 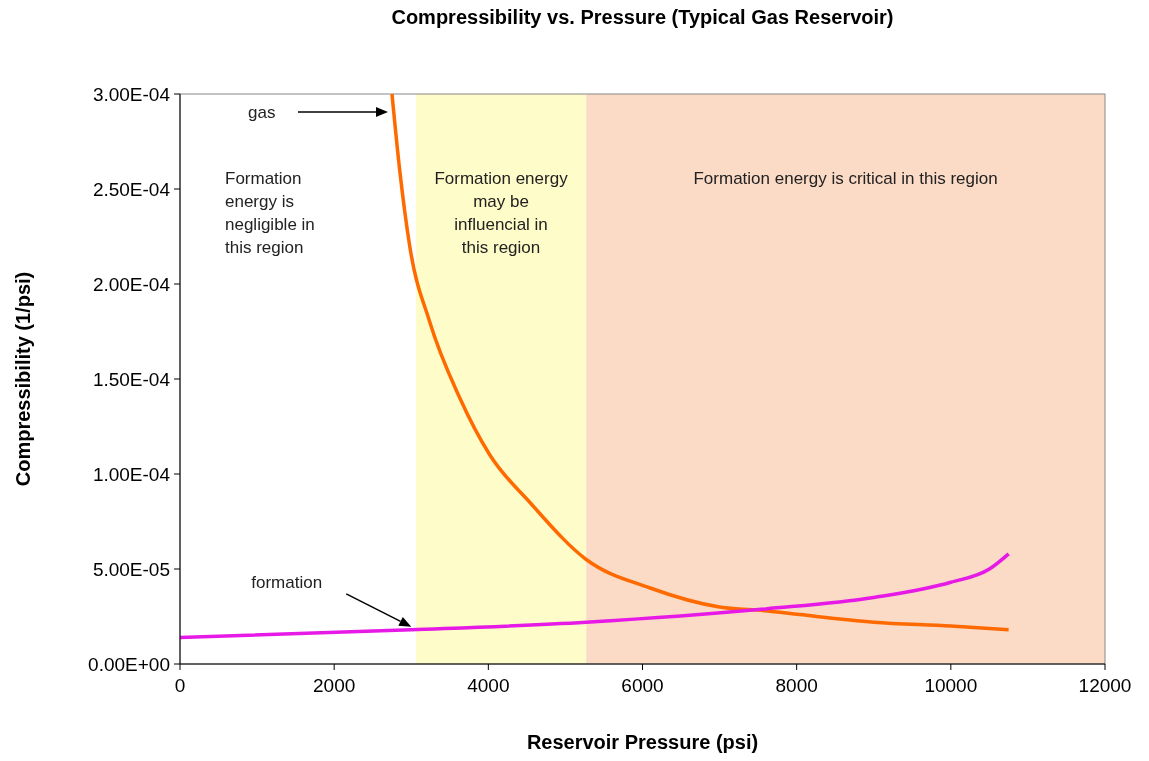 What do you see at coordinates (131, 284) in the screenshot?
I see `y-tick-label: 2.00E-04` at bounding box center [131, 284].